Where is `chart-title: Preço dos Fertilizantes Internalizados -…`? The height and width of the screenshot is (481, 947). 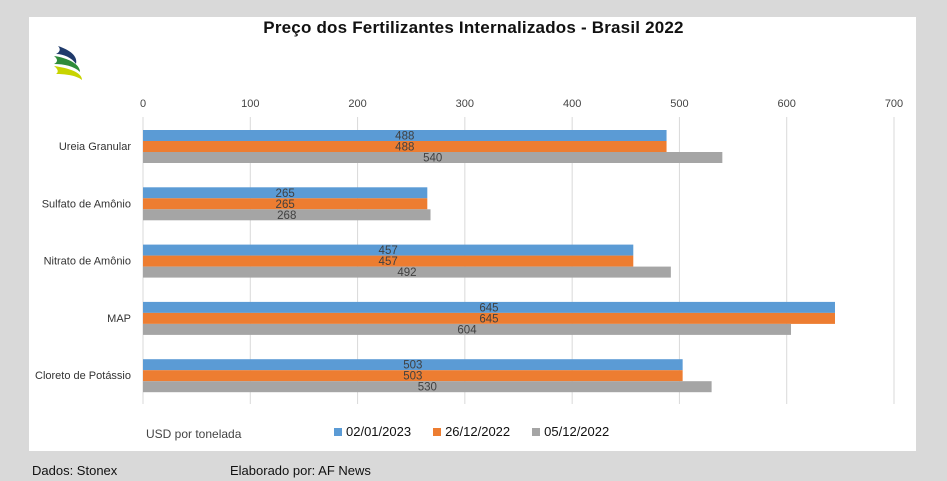 chart-title: Preço dos Fertilizantes Internalizados -… is located at coordinates (473, 27).